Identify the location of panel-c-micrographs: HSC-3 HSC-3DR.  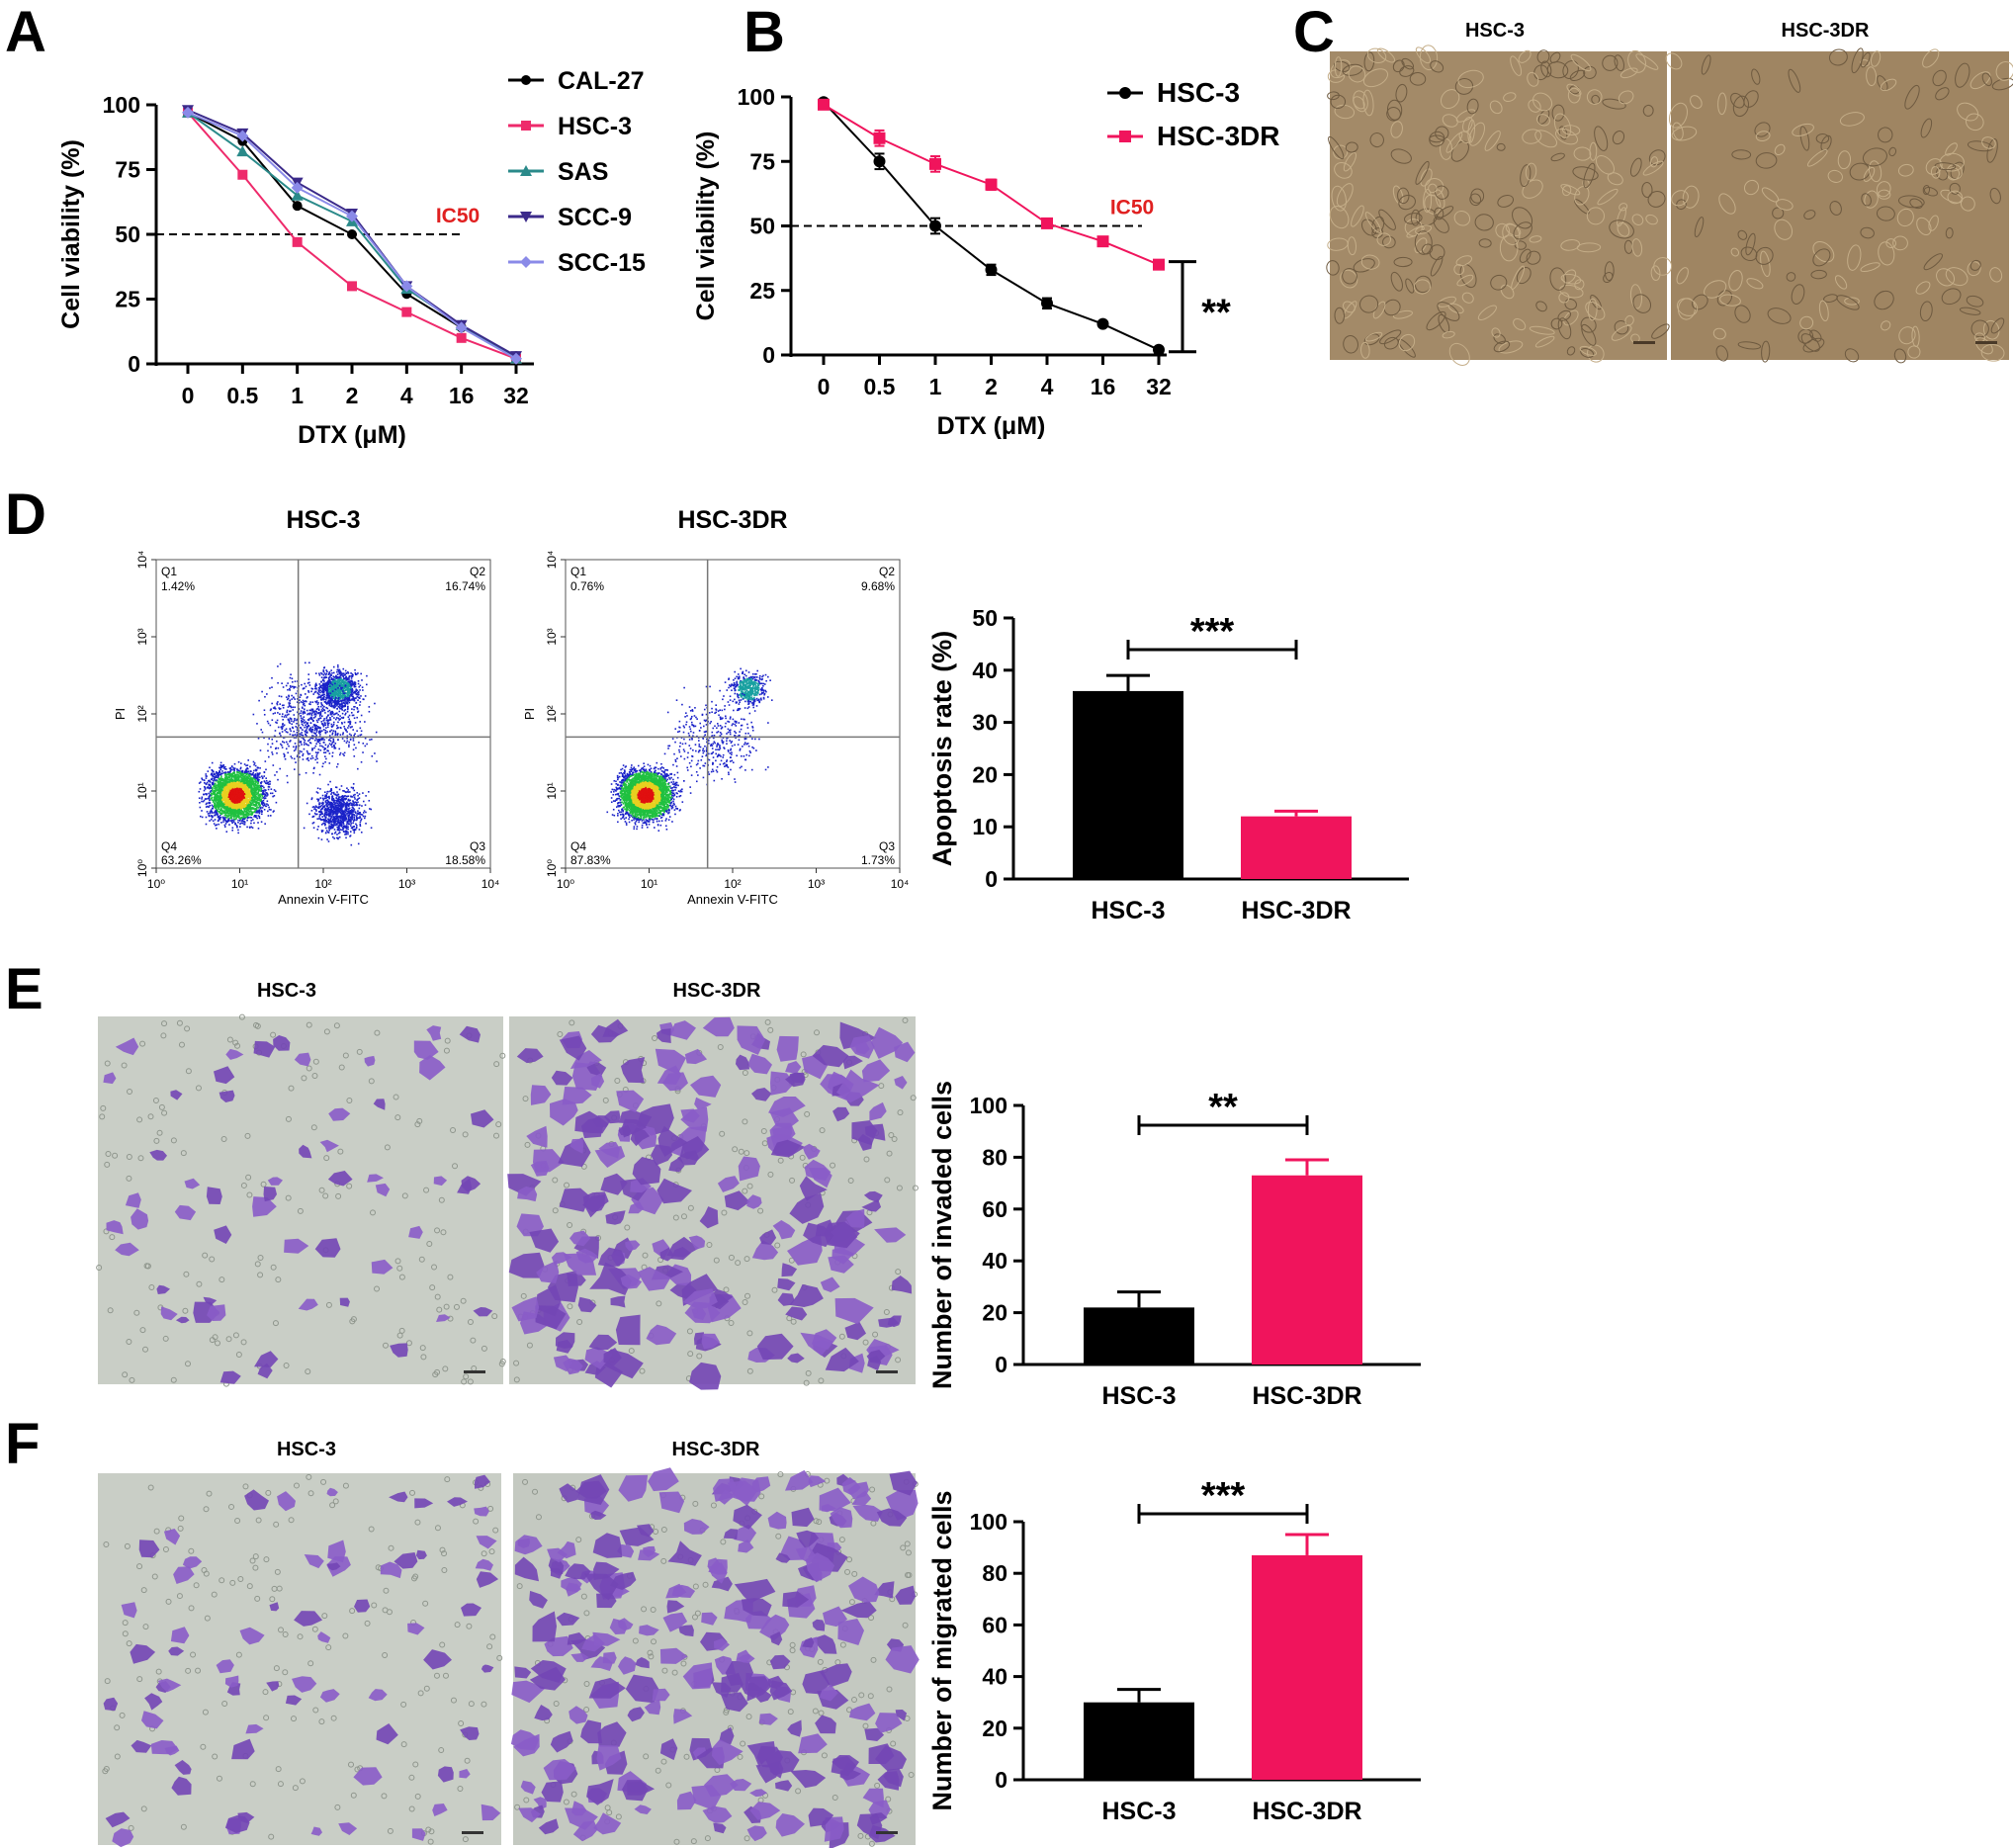
(1669, 193).